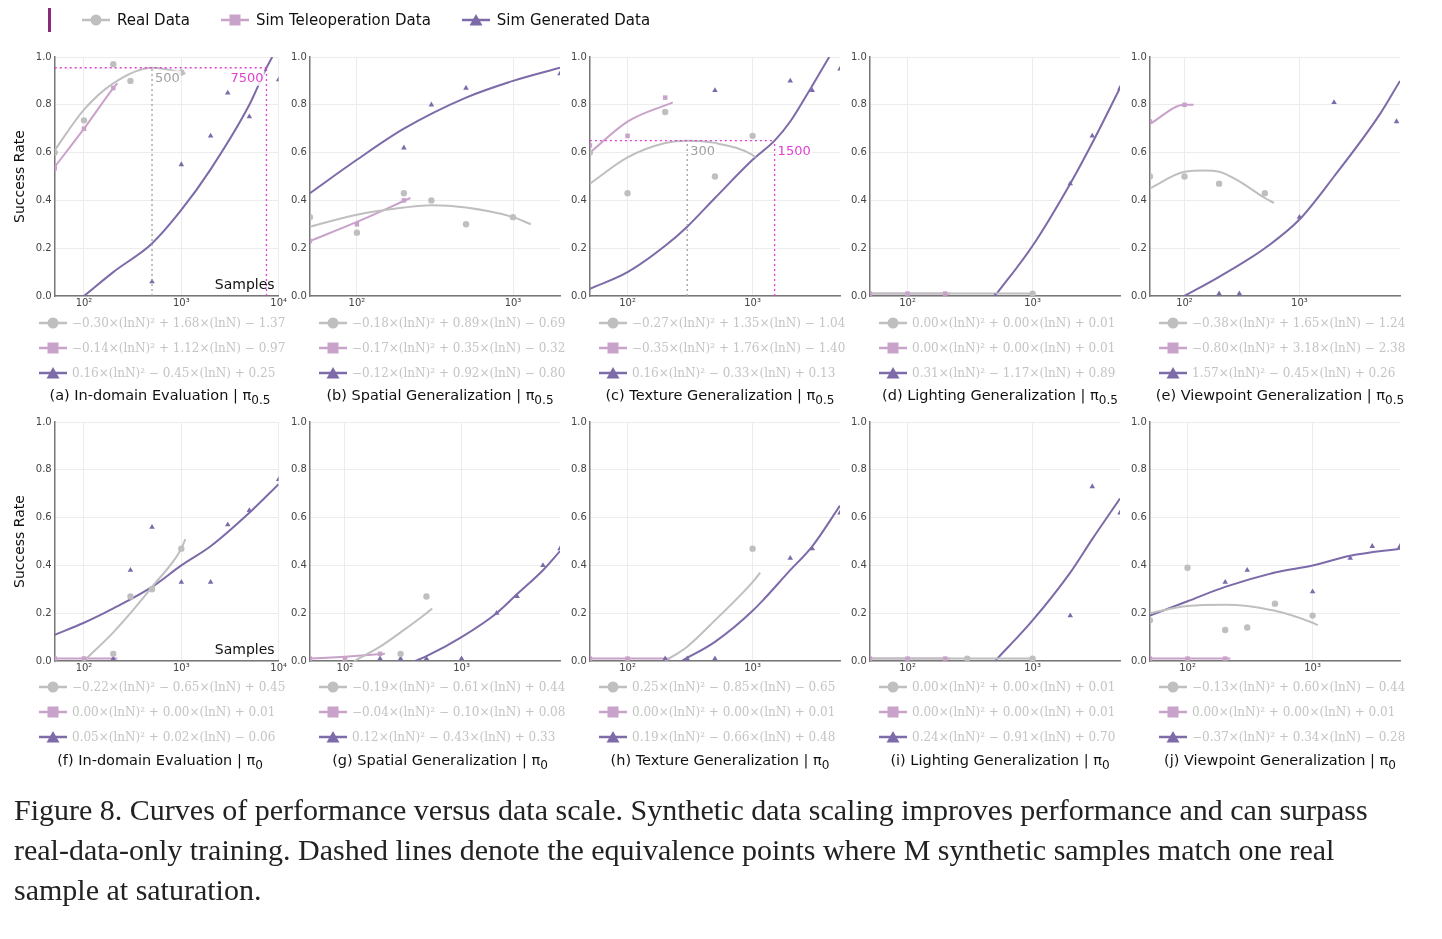  What do you see at coordinates (1014, 737) in the screenshot?
I see `legend-label: 0.24×(lnN)² − 0.91×(lnN) + 0.70` at bounding box center [1014, 737].